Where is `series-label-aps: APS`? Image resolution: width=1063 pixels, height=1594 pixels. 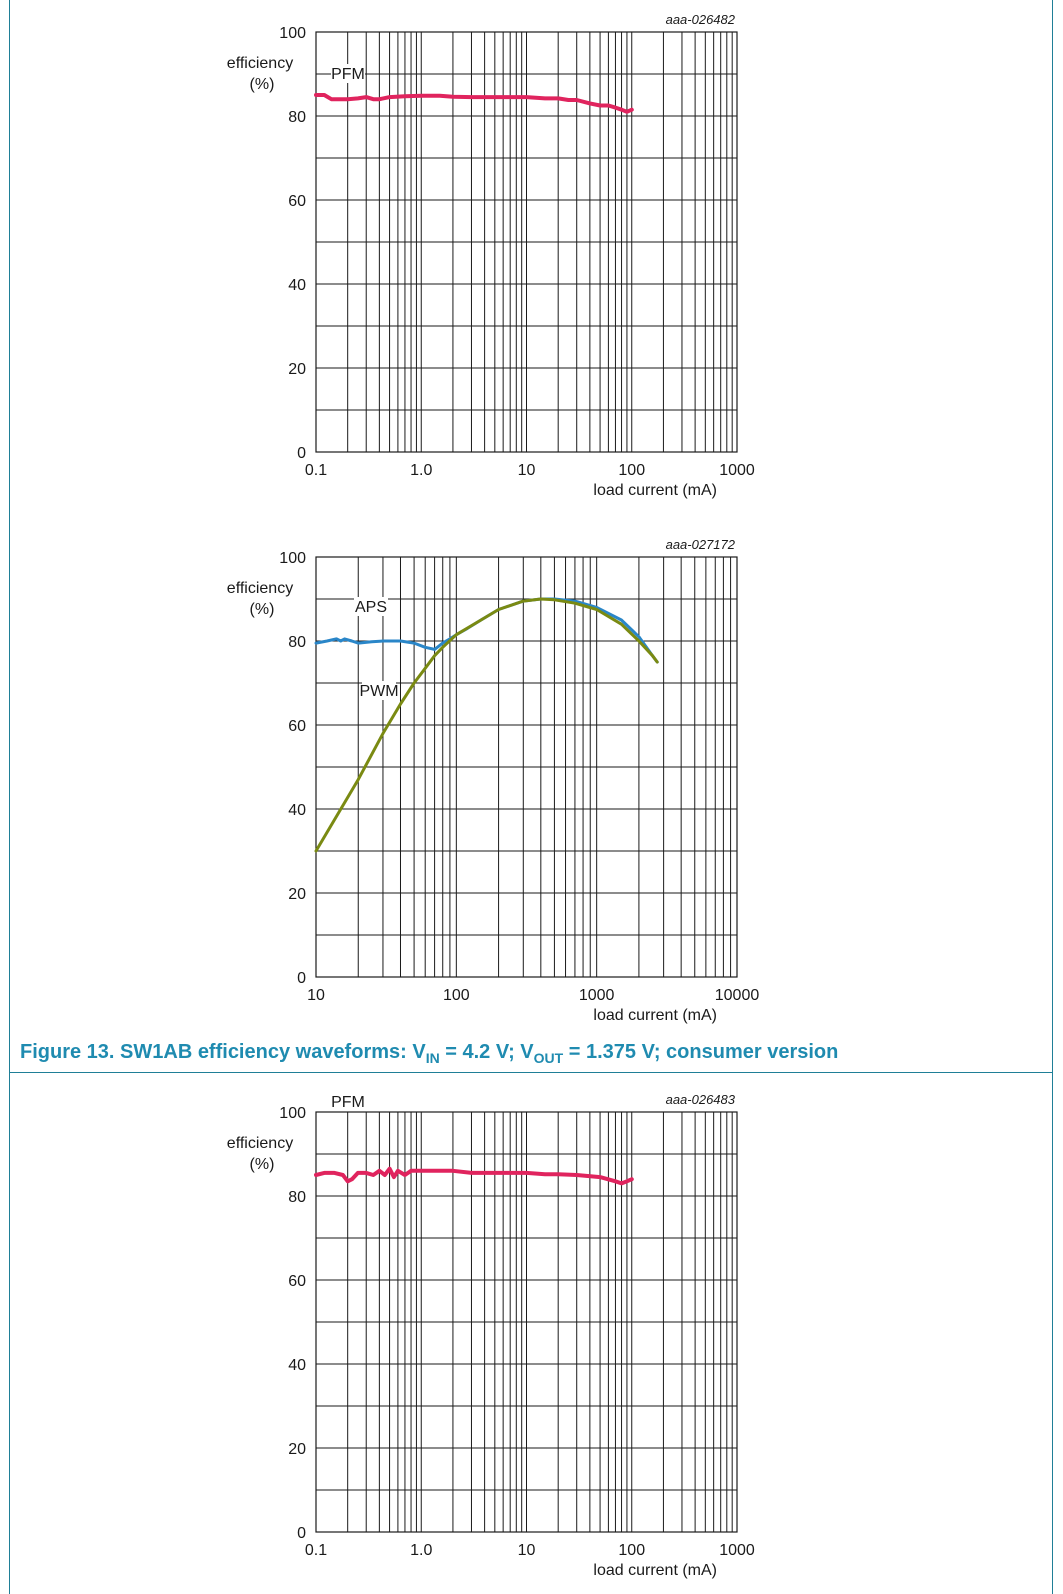
series-label-aps: APS is located at coordinates (371, 607).